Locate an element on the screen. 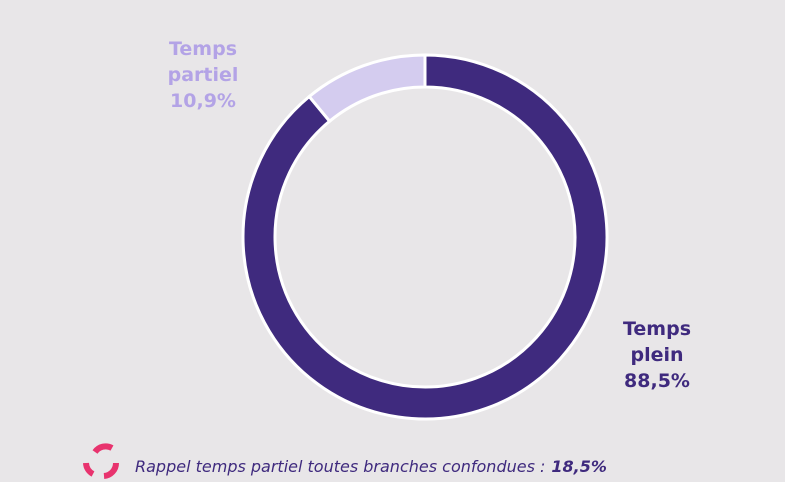 The width and height of the screenshot is (785, 482). note-icon is located at coordinates (101, 461).